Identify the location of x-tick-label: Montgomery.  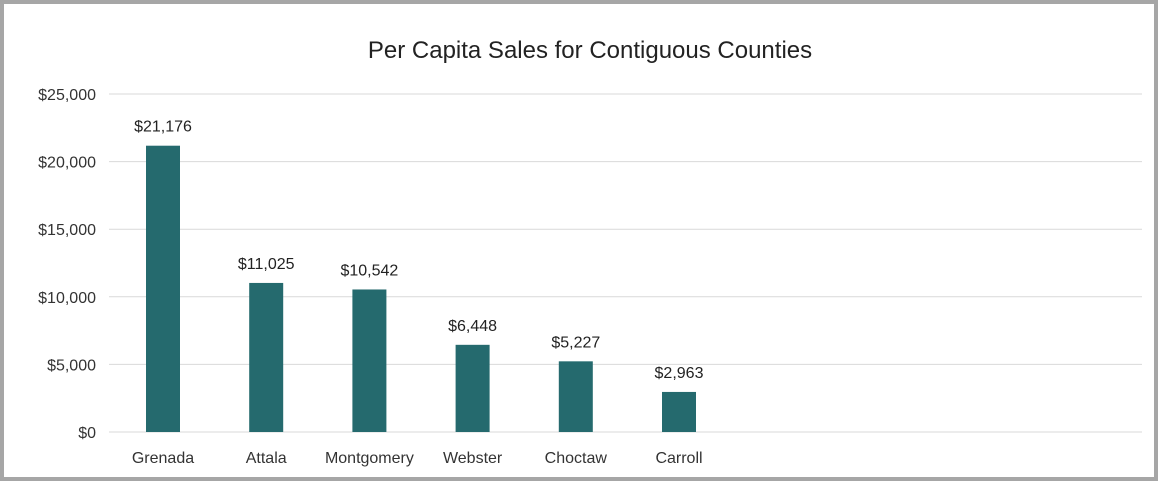
(369, 458).